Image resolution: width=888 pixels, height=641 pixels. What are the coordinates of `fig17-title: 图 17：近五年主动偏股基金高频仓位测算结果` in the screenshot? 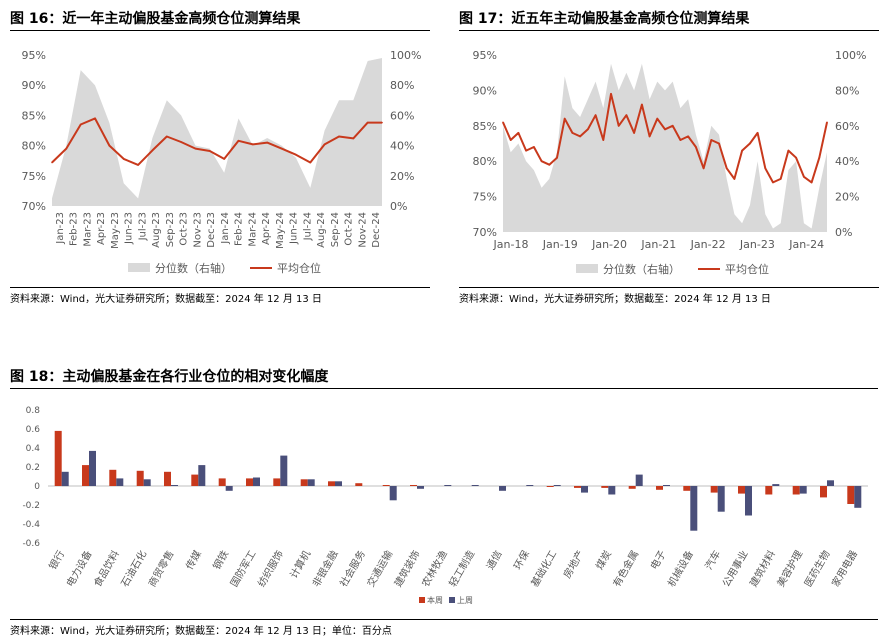 It's located at (604, 19).